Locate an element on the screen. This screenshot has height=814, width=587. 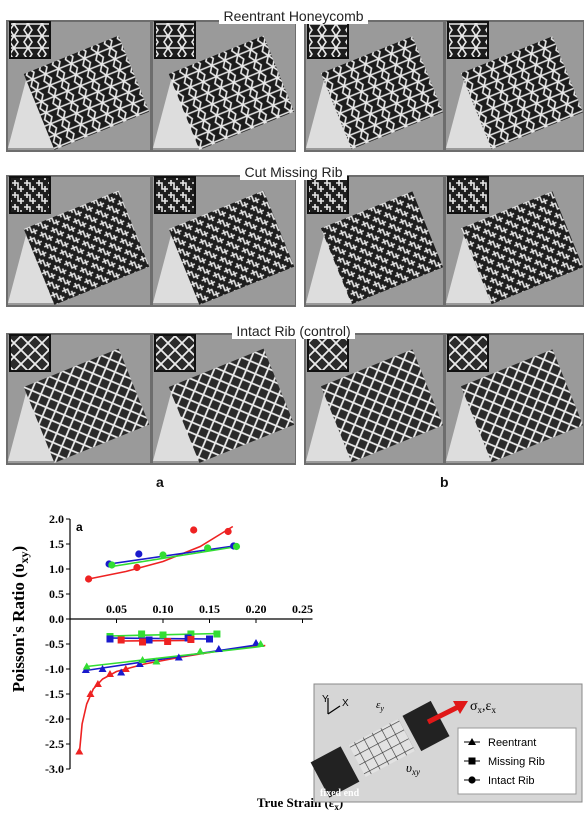
inset-eps-y-label: εy is located at coordinates (380, 706).